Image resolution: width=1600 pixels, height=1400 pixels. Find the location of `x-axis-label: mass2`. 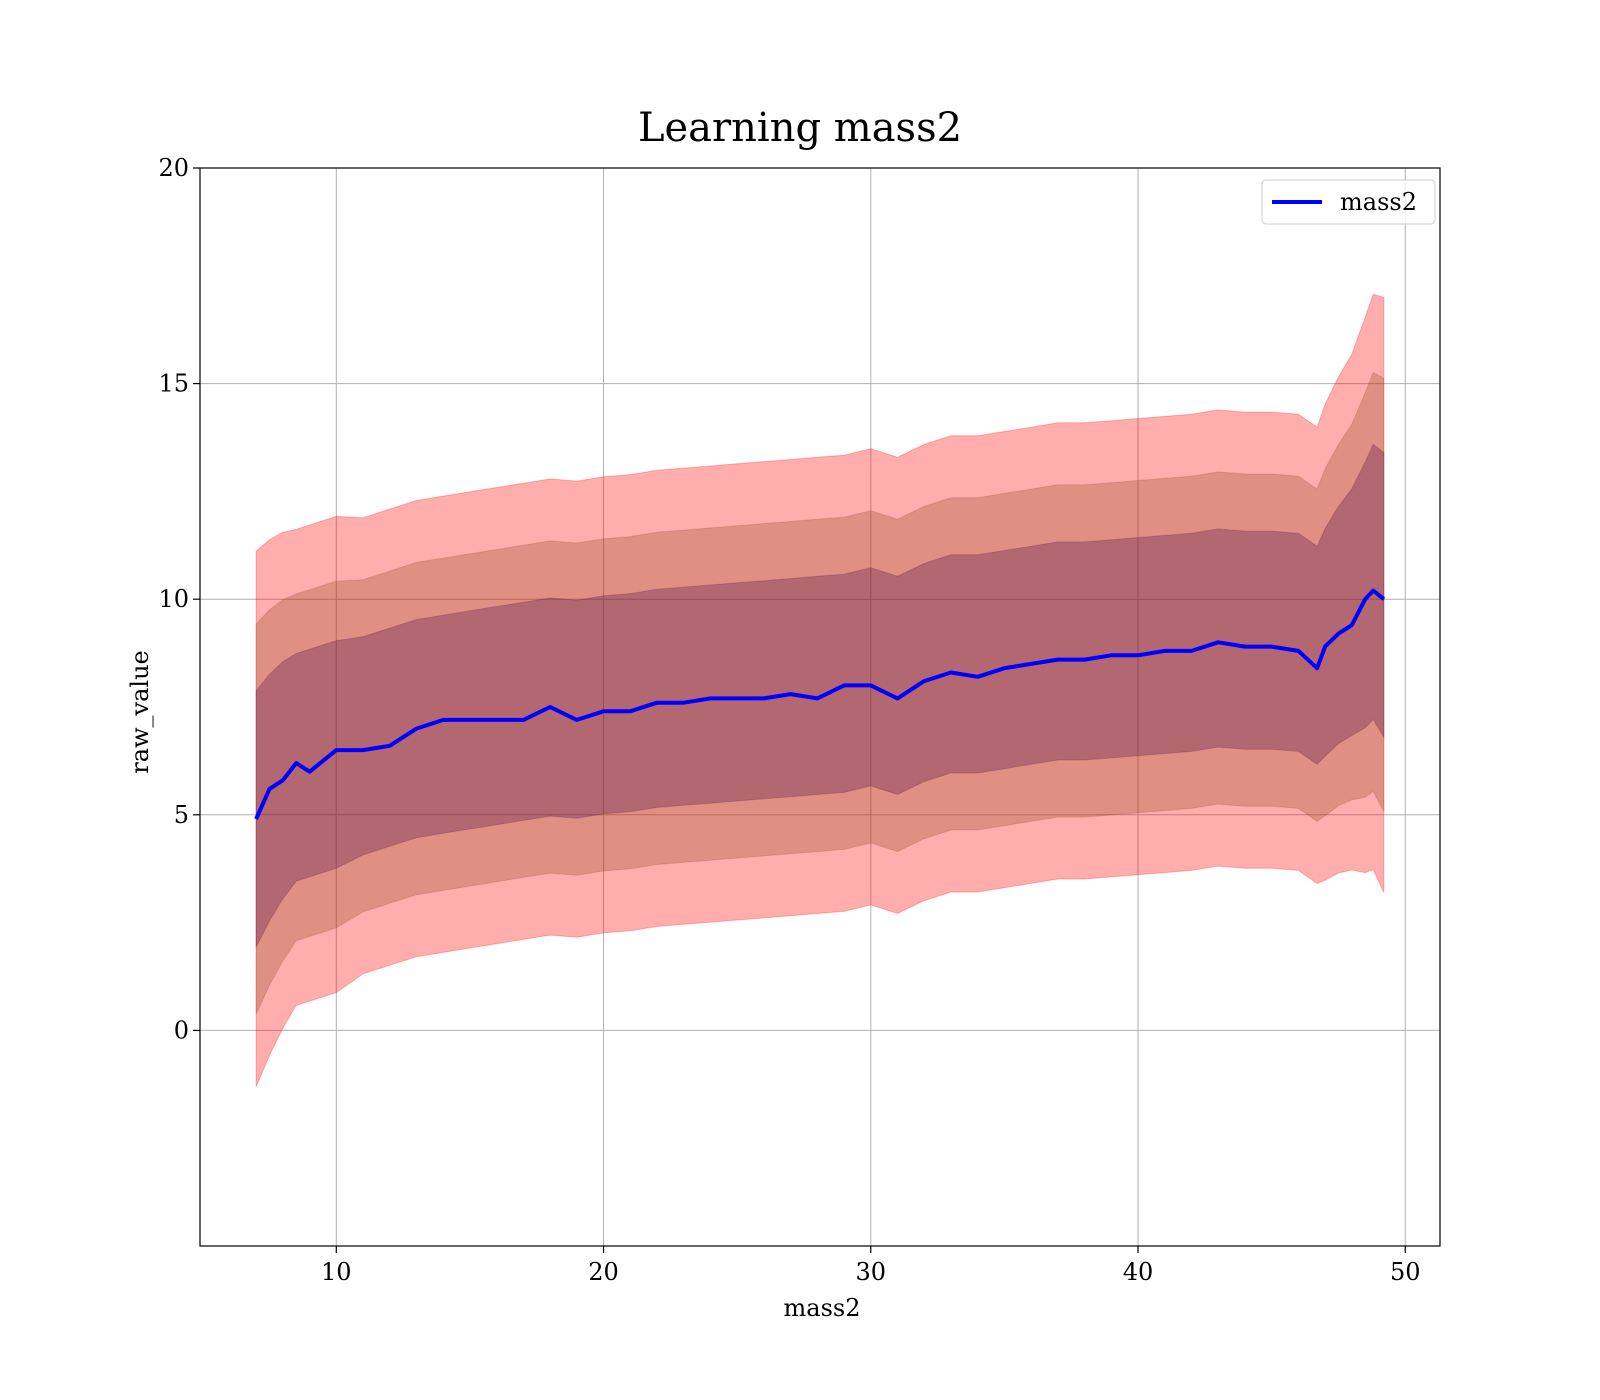

x-axis-label: mass2 is located at coordinates (822, 1308).